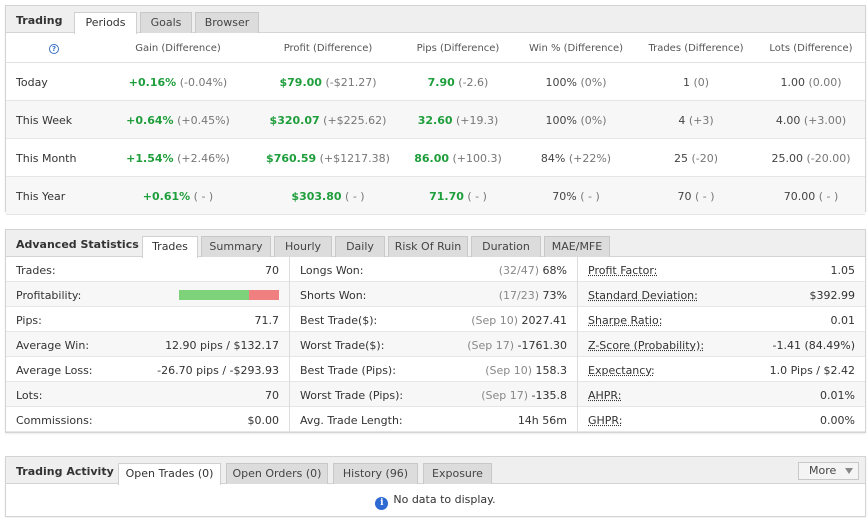 The height and width of the screenshot is (518, 868). Describe the element at coordinates (264, 295) in the screenshot. I see `profitability-loss-segment` at that location.